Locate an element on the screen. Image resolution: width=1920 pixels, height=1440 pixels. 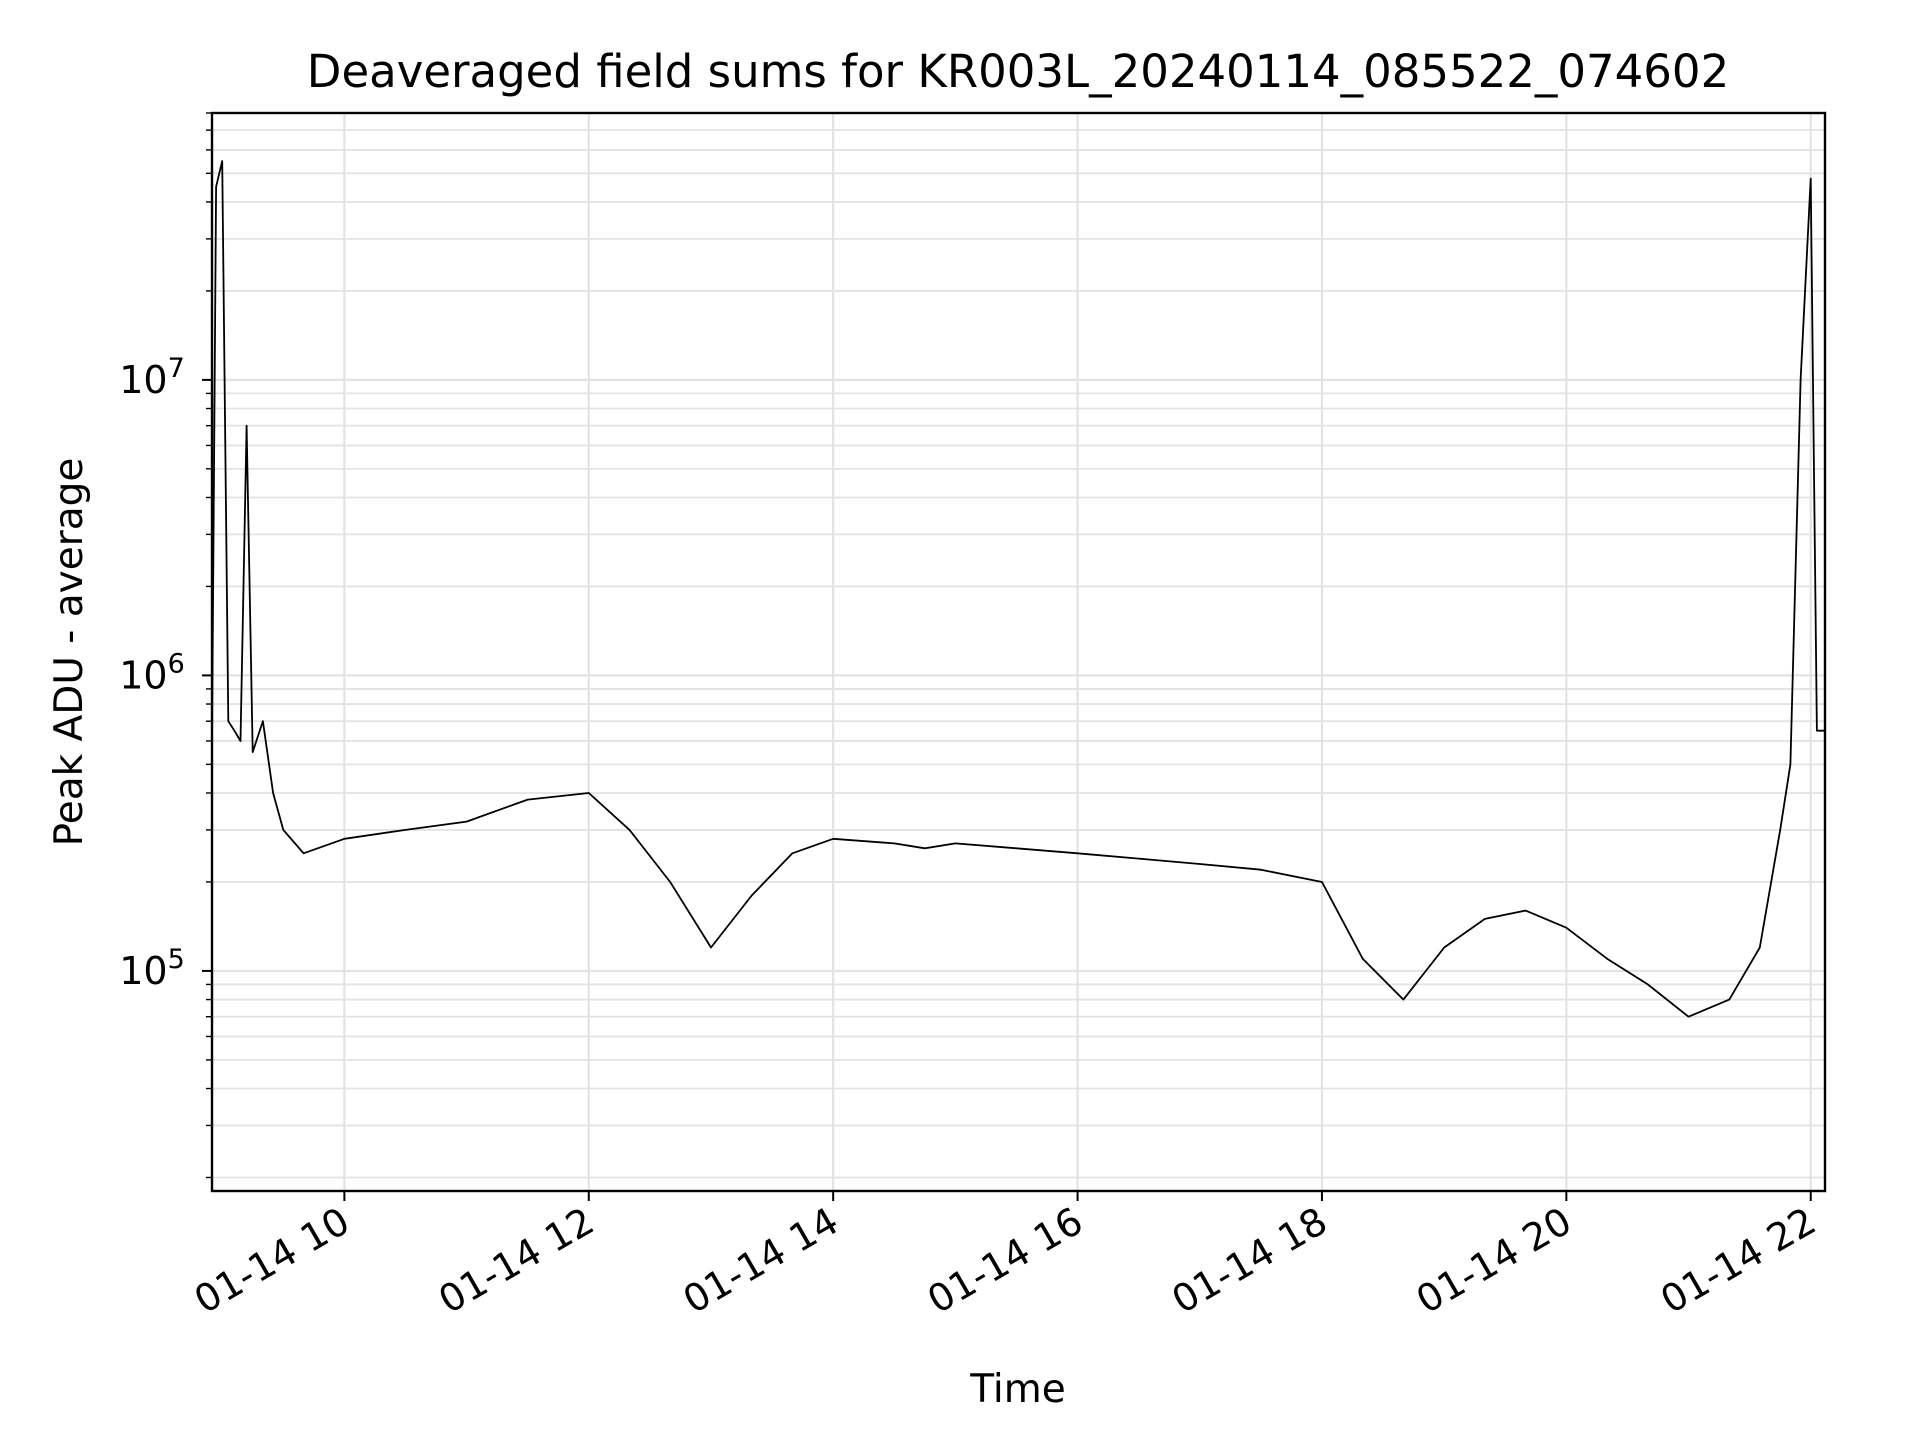
y-axis-label: Peak ADU - average is located at coordinates (69, 652).